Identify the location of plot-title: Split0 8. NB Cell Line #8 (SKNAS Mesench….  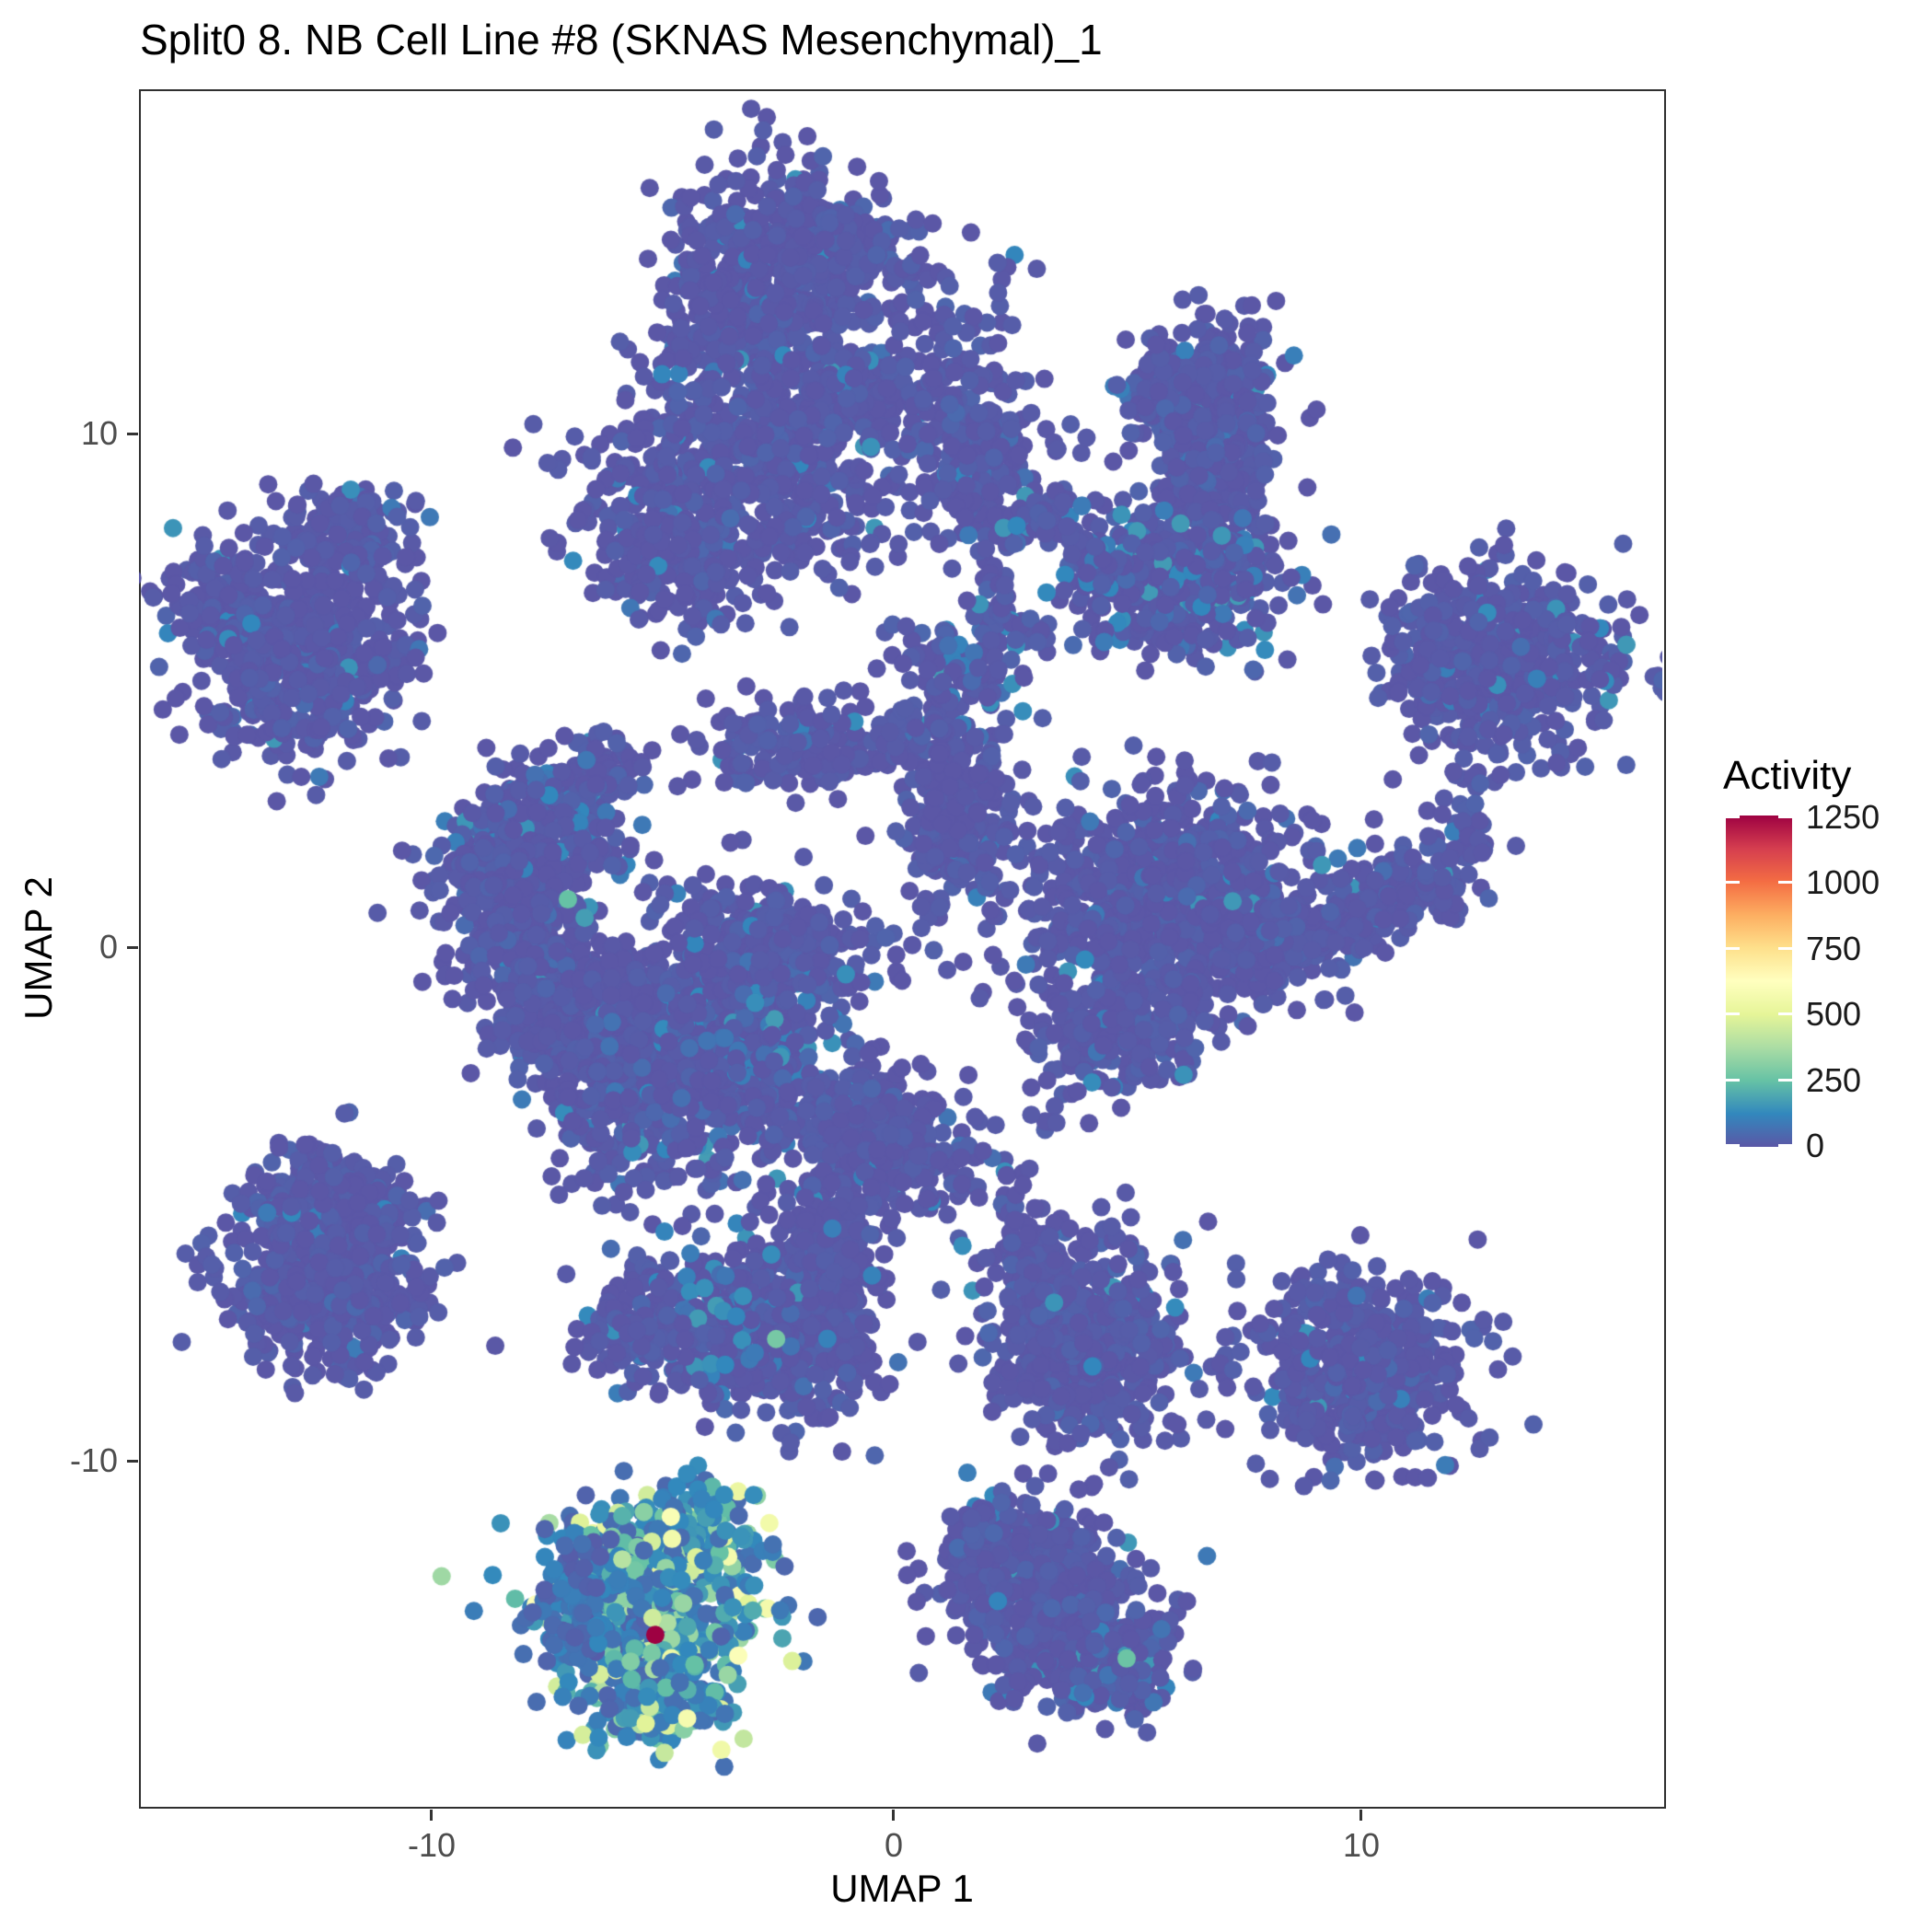
(621, 40).